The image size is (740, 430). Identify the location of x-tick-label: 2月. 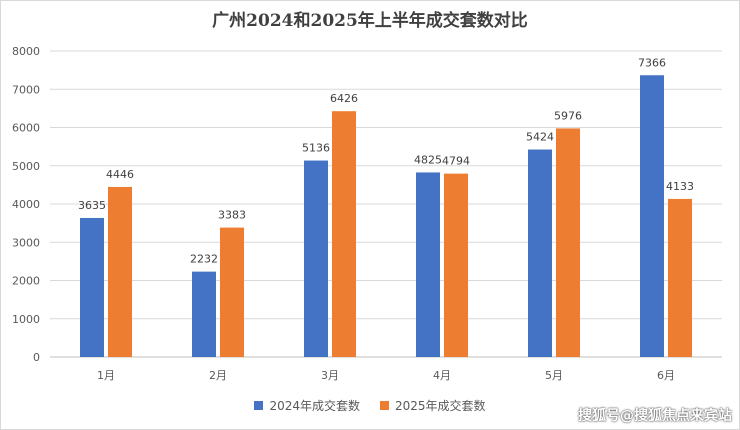
(218, 375).